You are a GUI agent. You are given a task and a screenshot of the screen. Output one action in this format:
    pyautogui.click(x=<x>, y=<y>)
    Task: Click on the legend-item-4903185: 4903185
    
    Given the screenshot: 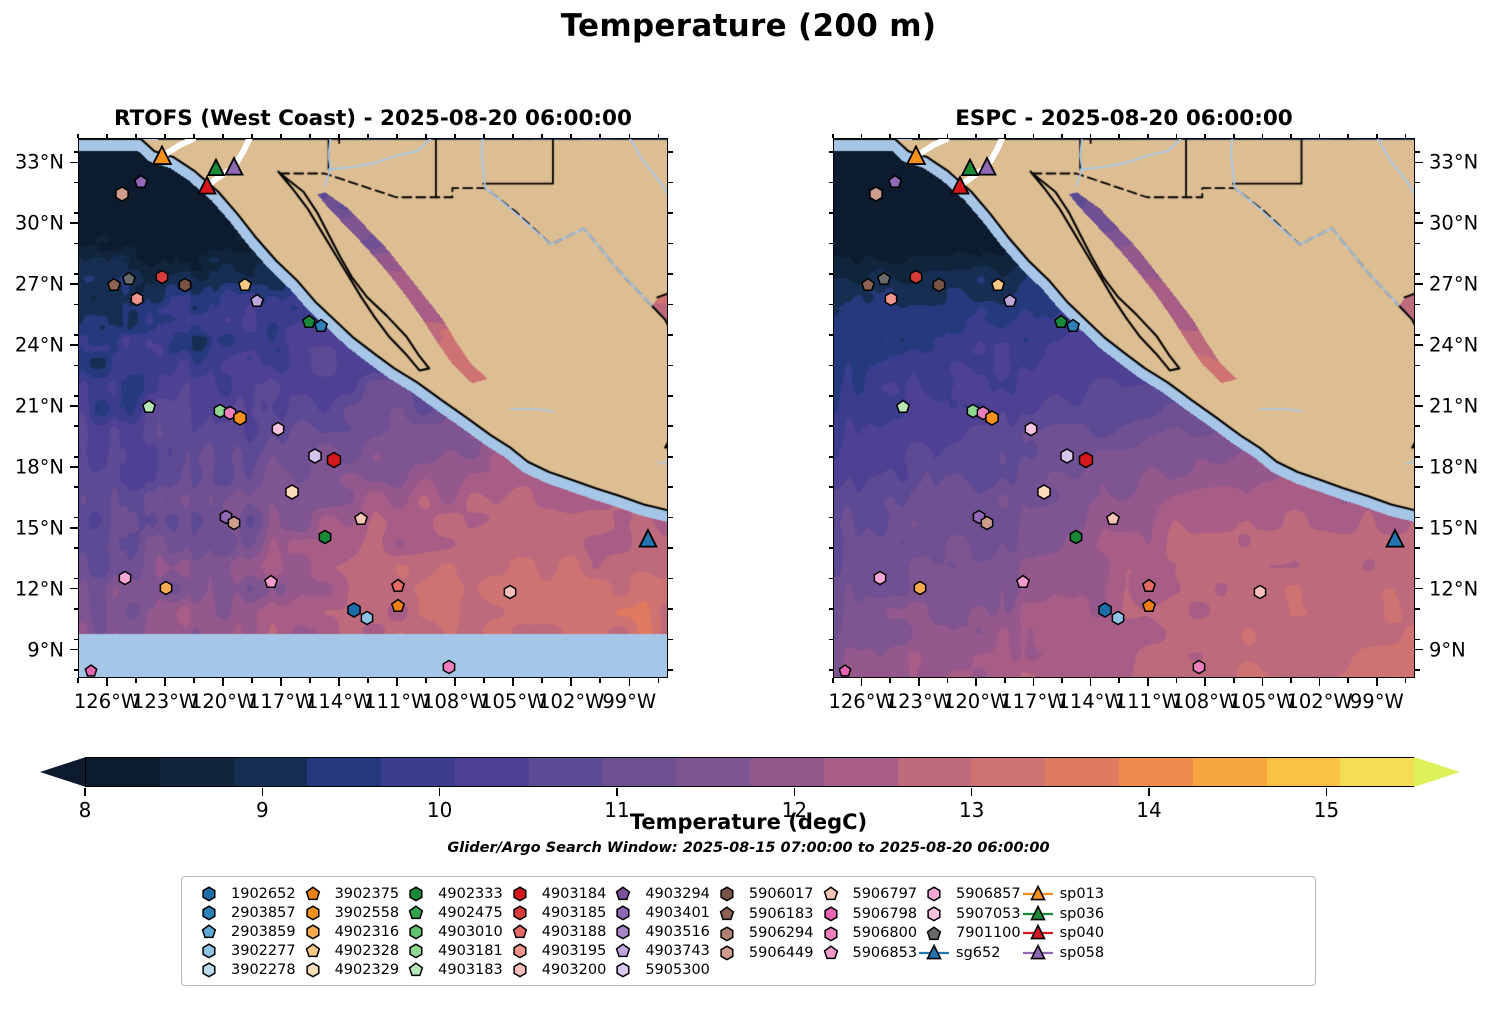 What is the action you would take?
    pyautogui.click(x=554, y=913)
    